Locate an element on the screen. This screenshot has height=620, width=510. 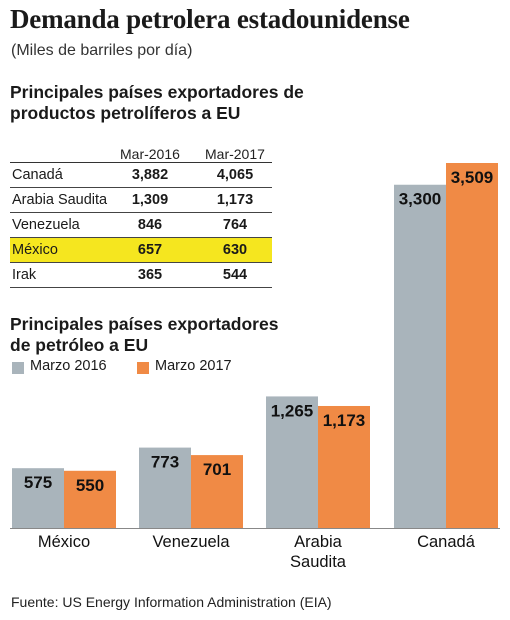
category-label: México is located at coordinates (64, 542).